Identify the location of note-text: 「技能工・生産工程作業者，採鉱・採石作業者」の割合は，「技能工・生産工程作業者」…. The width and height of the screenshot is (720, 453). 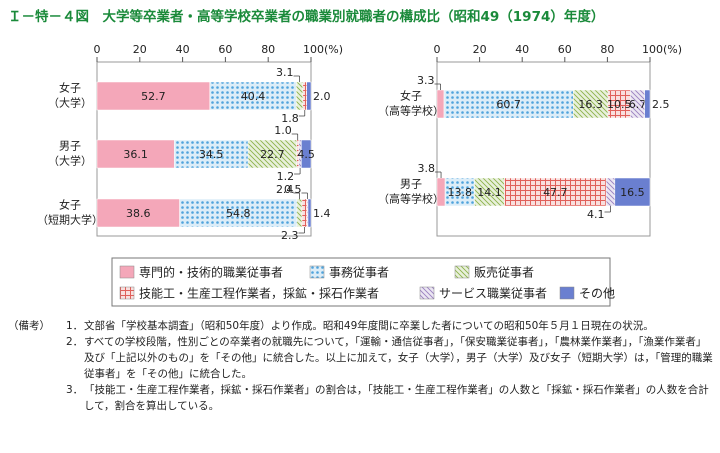
(396, 398).